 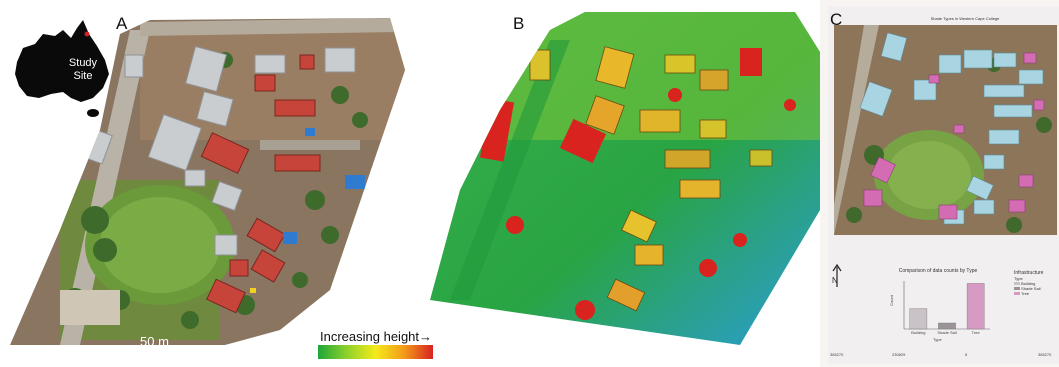 I want to click on legend-subtitle: Type, so click(x=1018, y=278).